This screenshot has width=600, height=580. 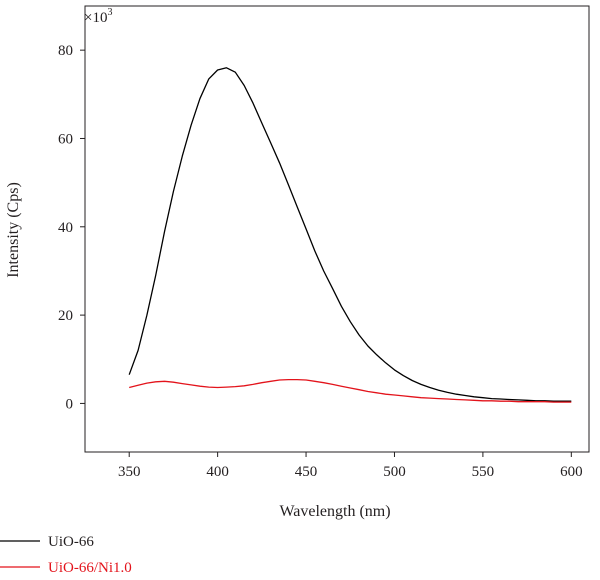 I want to click on legend-label-uio-66-ni1: UiO-66/Ni1.0, so click(x=90, y=568).